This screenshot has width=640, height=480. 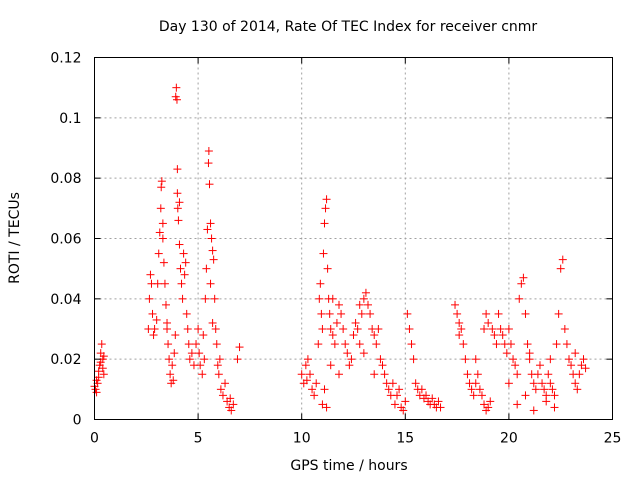 What do you see at coordinates (198, 439) in the screenshot?
I see `x-tick-label: 5` at bounding box center [198, 439].